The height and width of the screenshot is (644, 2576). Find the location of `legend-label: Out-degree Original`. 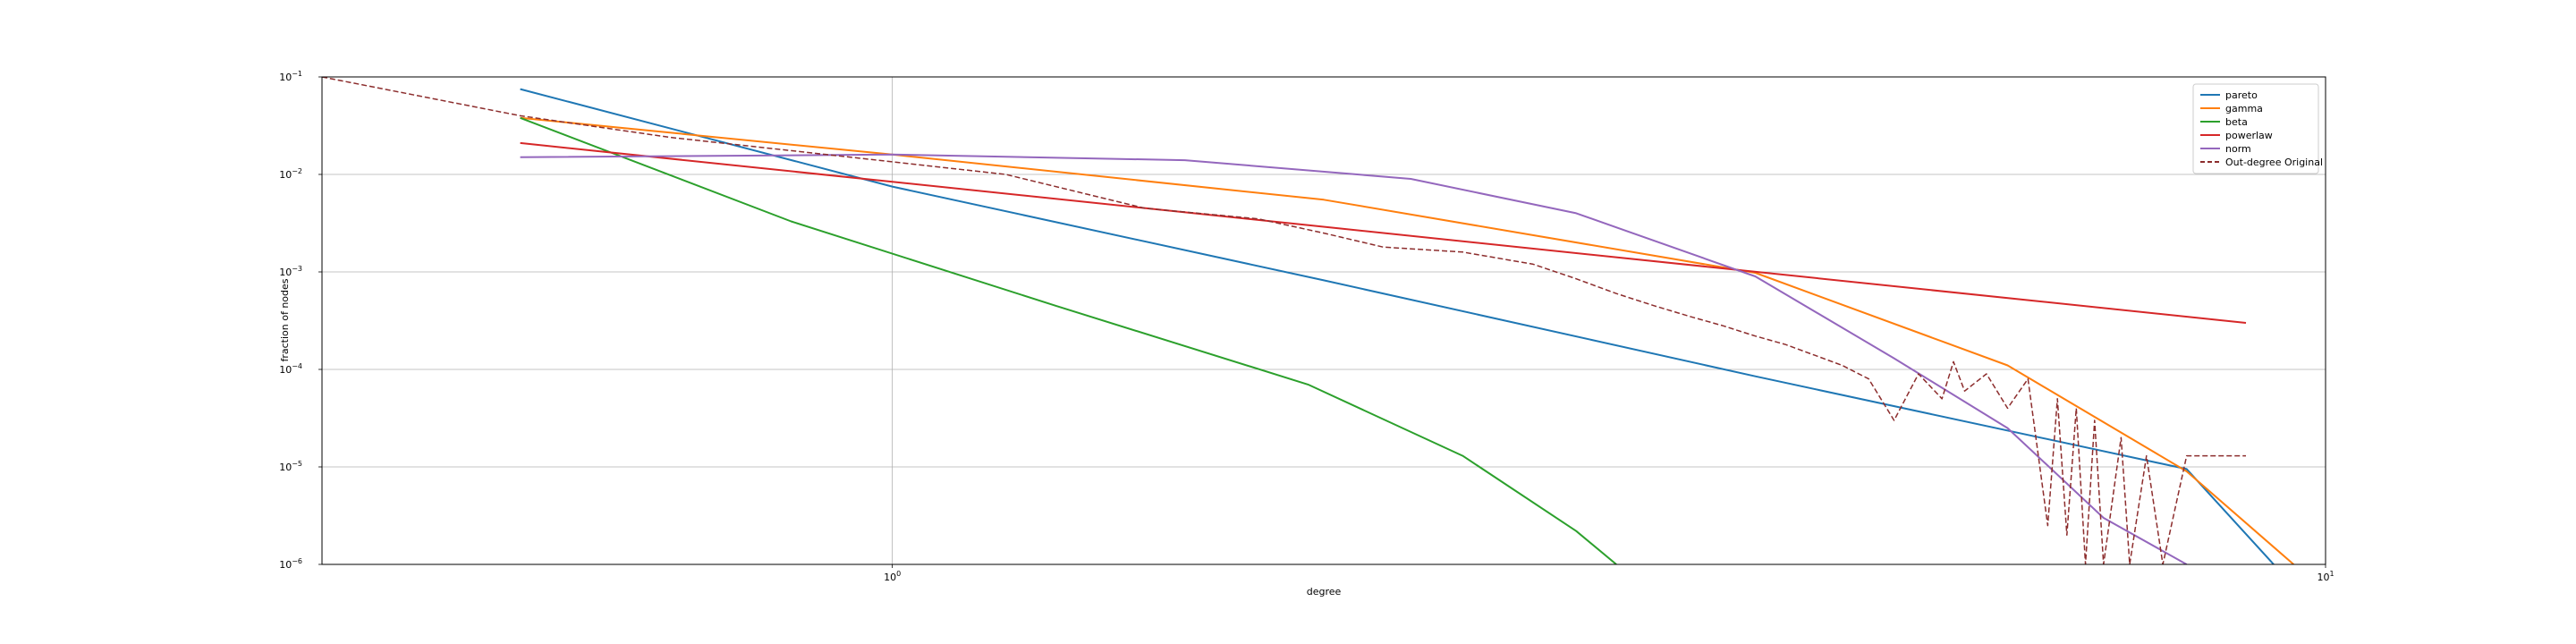

legend-label: Out-degree Original is located at coordinates (2274, 162).